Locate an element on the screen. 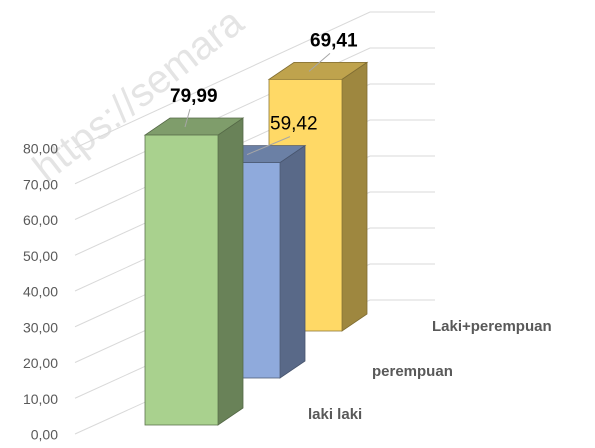 This screenshot has height=448, width=595. bar-front is located at coordinates (181, 280).